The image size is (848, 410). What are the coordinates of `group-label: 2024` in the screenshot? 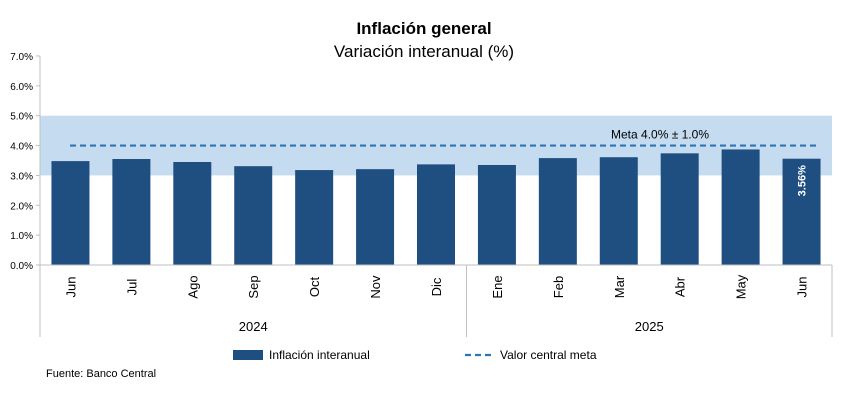 It's located at (253, 326).